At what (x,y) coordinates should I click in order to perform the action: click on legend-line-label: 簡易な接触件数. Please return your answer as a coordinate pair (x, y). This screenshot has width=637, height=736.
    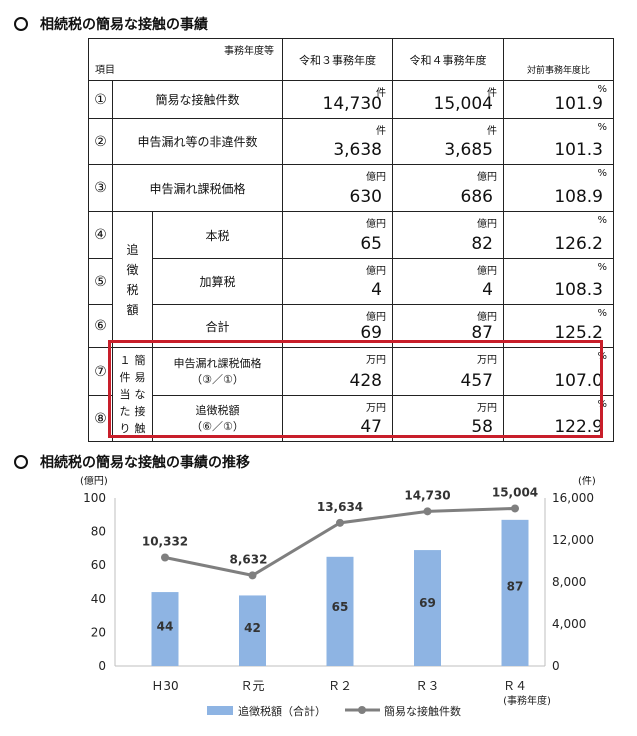
    Looking at the image, I should click on (422, 711).